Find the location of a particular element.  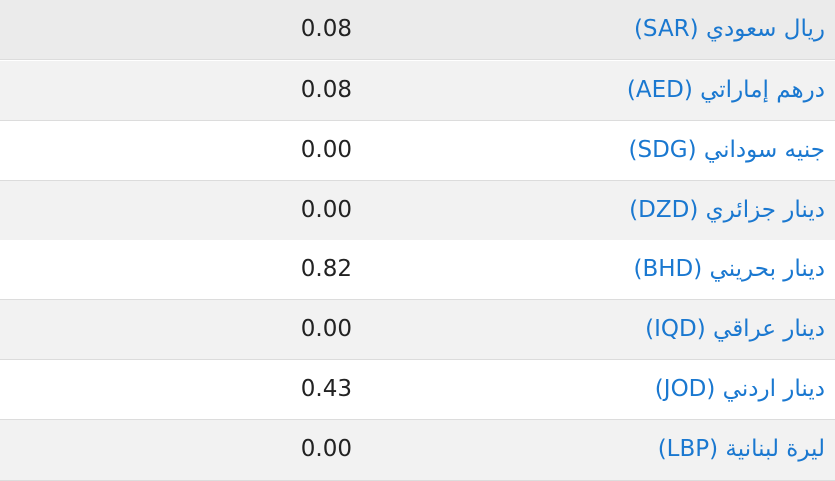

currency-link: ريال سعودي (SAR) is located at coordinates (729, 29).